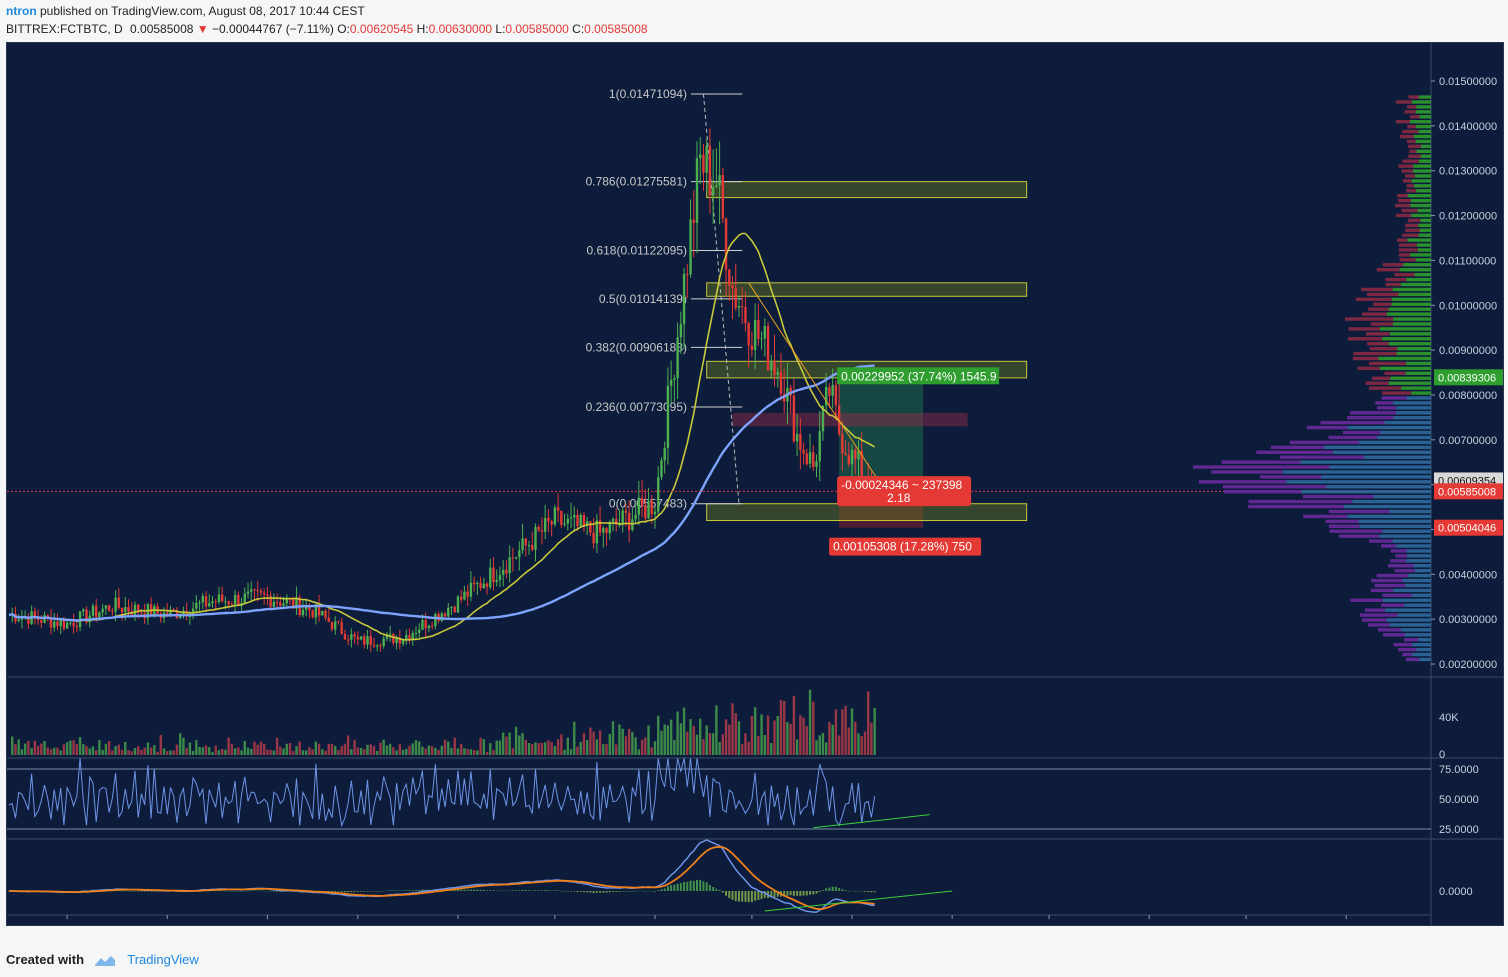 The height and width of the screenshot is (977, 1508). What do you see at coordinates (918, 376) in the screenshot?
I see `target-label-bg` at bounding box center [918, 376].